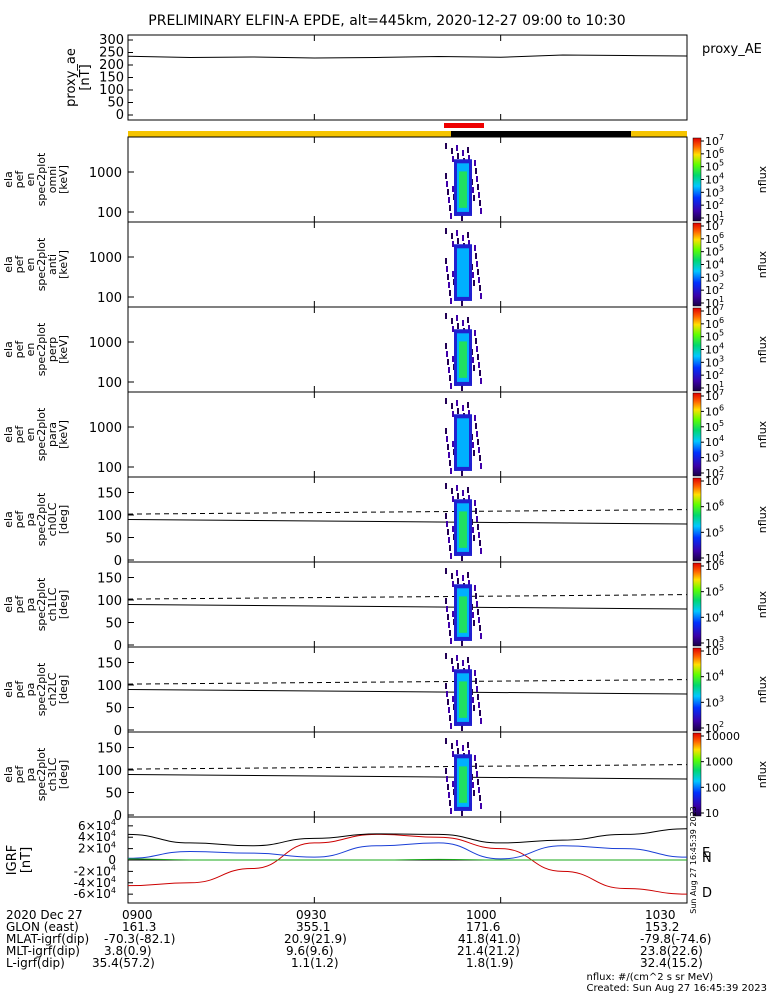 This screenshot has height=1000, width=775. Describe the element at coordinates (140, 939) in the screenshot. I see `footer-value: -70.3(-82.1)` at that location.